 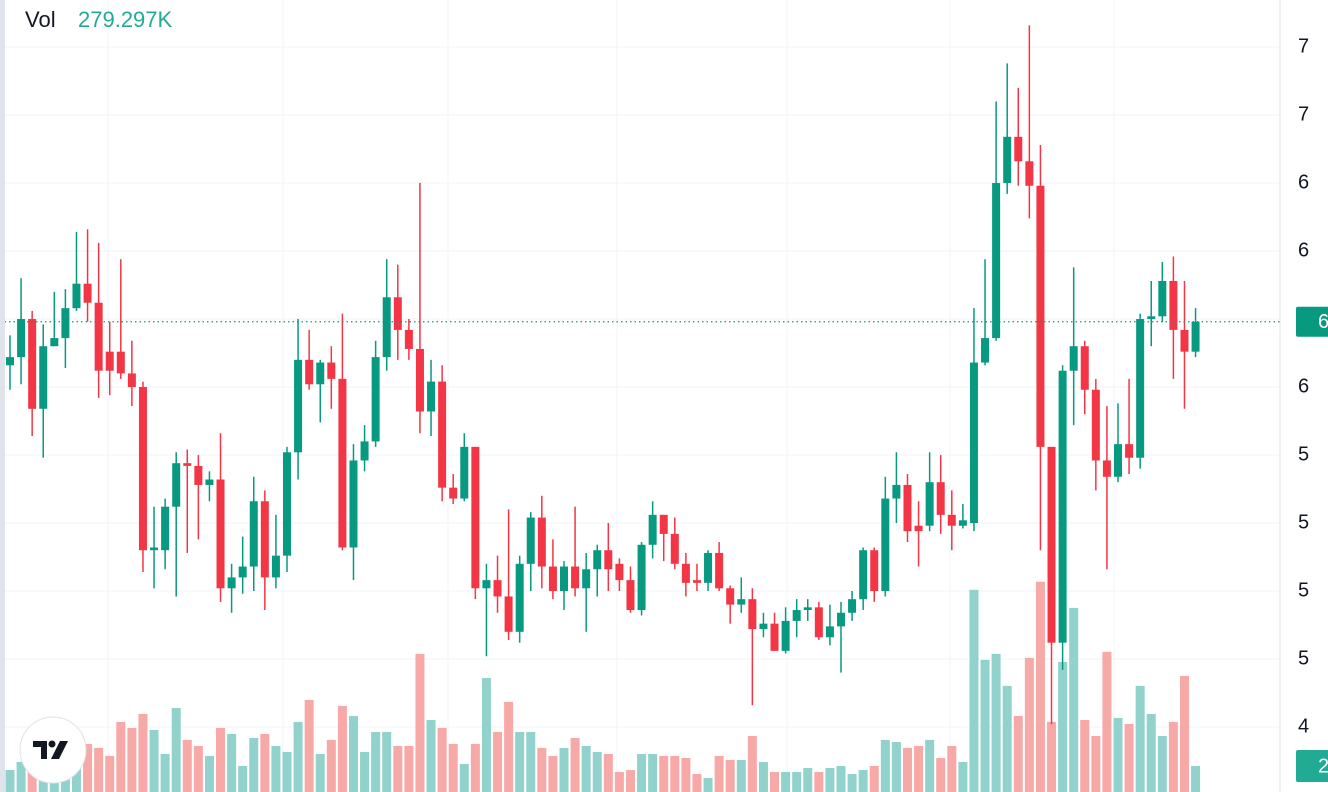 I want to click on last-volume-label: 2, so click(x=1323, y=766).